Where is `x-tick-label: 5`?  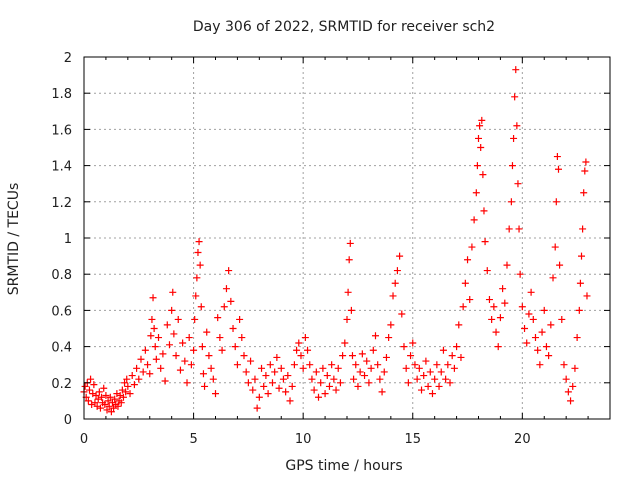
x-tick-label: 5 is located at coordinates (193, 439).